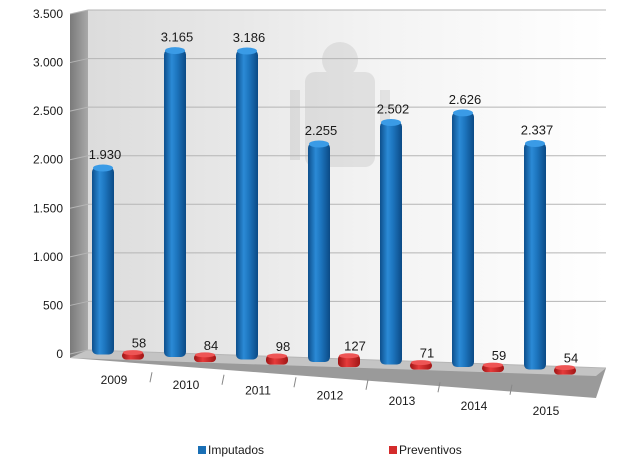 This screenshot has width=638, height=473. I want to click on bar-top-imputados-2015, so click(535, 144).